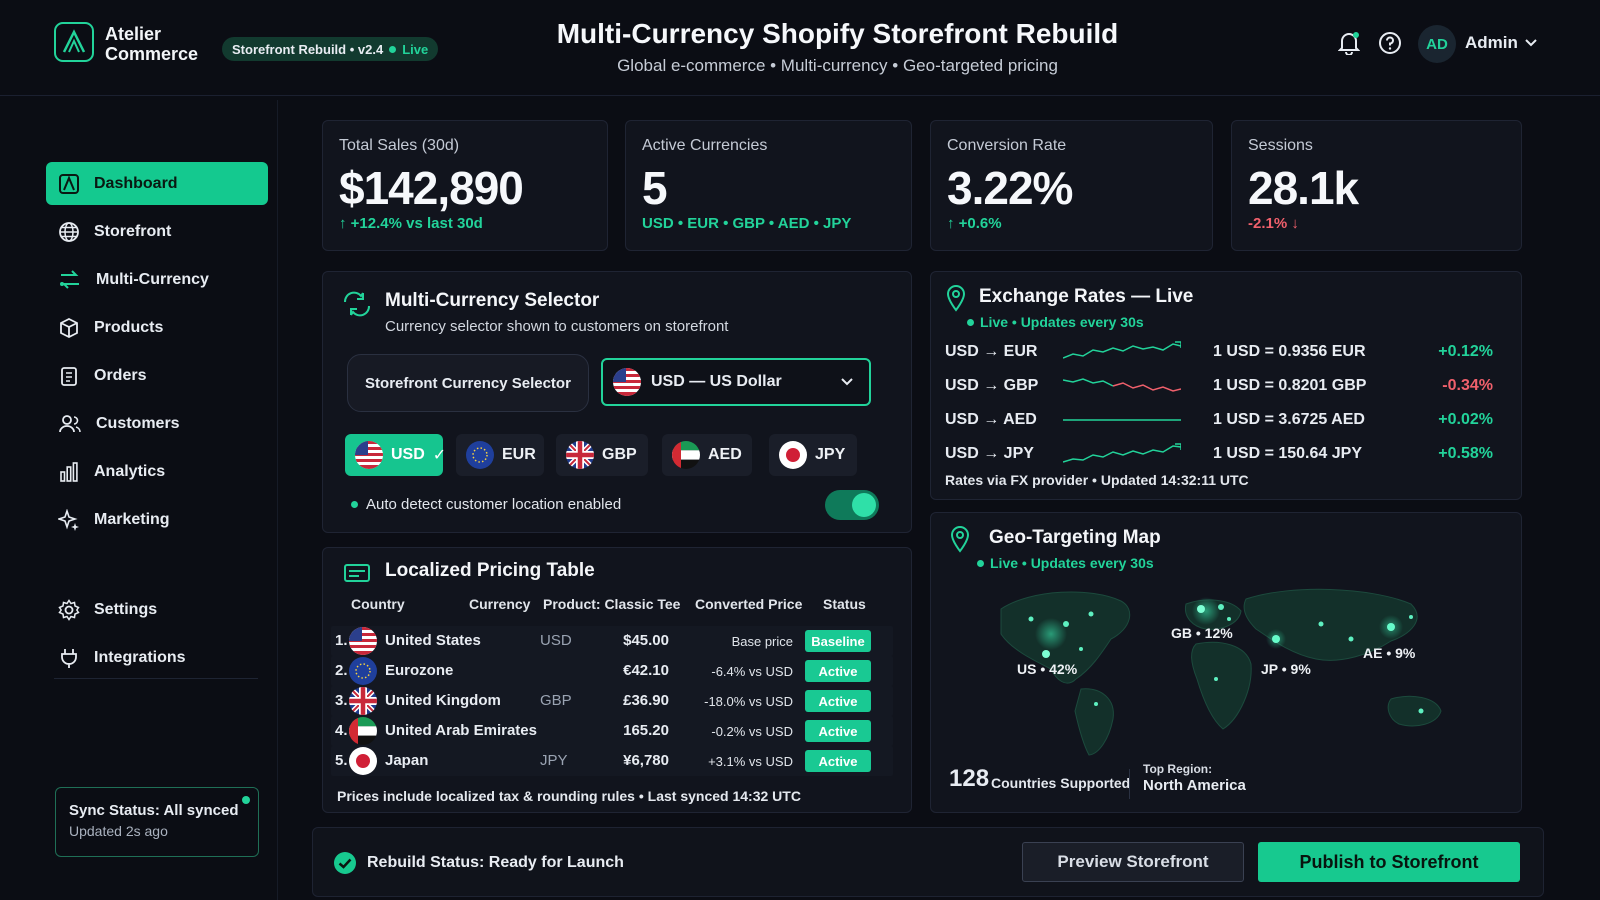 This screenshot has height=900, width=1600. Describe the element at coordinates (308, 49) in the screenshot. I see `build-version: Storefront Rebuild • v2.4` at that location.